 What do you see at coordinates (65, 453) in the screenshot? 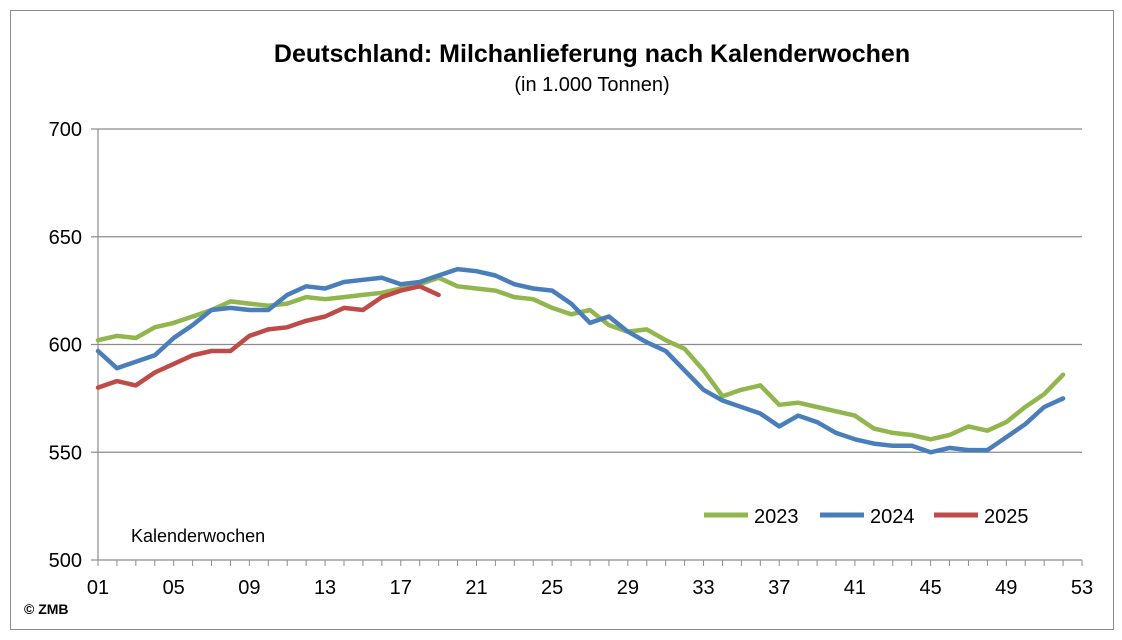
I see `y-tick-label: 550` at bounding box center [65, 453].